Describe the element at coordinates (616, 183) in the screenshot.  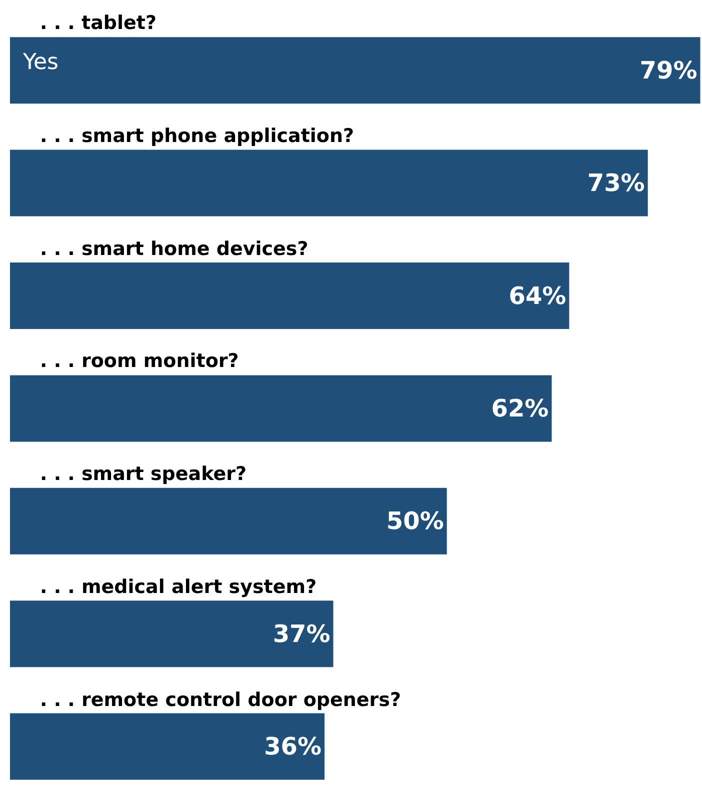
I see `data-label: 73%` at that location.